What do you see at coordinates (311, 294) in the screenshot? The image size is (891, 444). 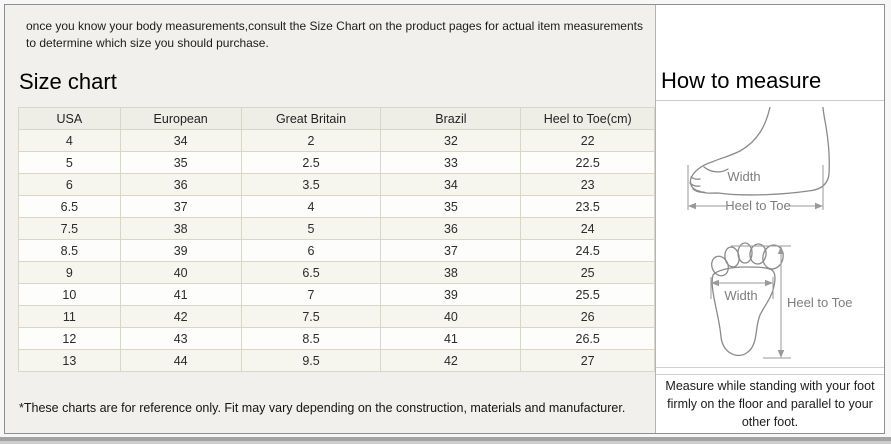 I see `size-cell: 7` at bounding box center [311, 294].